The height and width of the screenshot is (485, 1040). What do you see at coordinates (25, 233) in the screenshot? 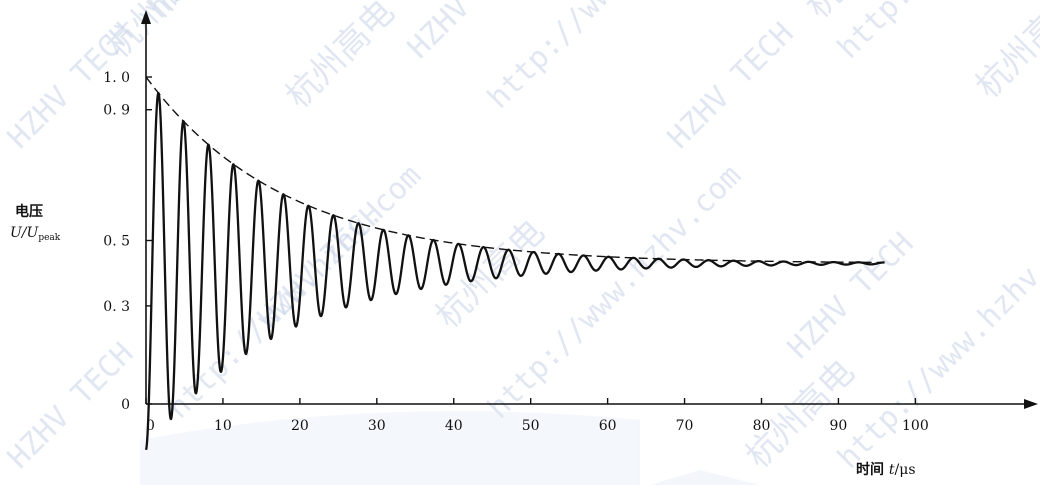
I see `y-axis-label-var: U/U` at bounding box center [25, 233].